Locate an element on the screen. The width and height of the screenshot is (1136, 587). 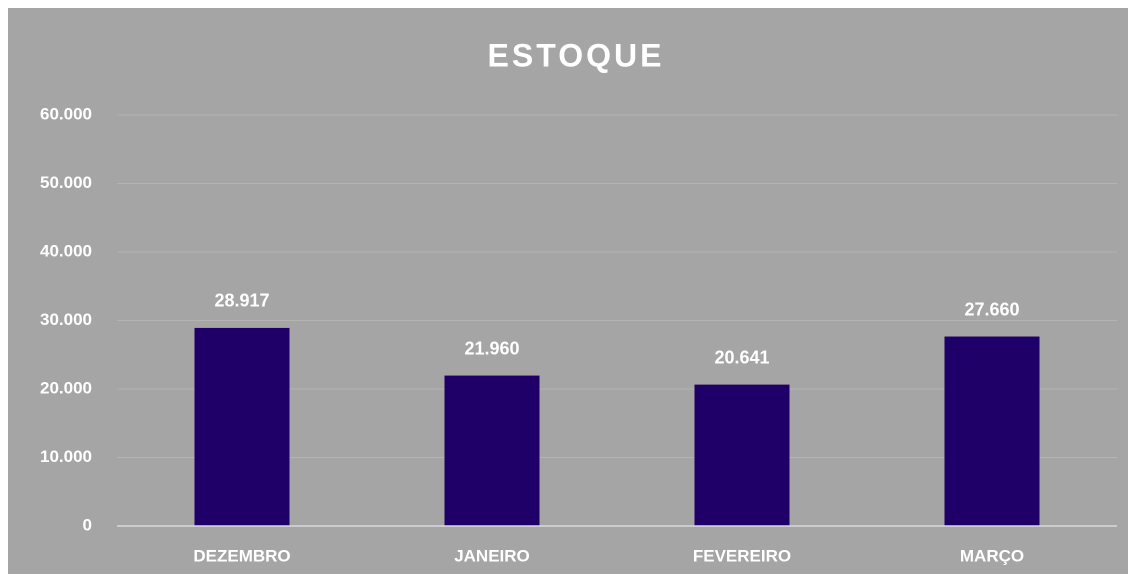
y-tick-label: 50.000 is located at coordinates (66, 182).